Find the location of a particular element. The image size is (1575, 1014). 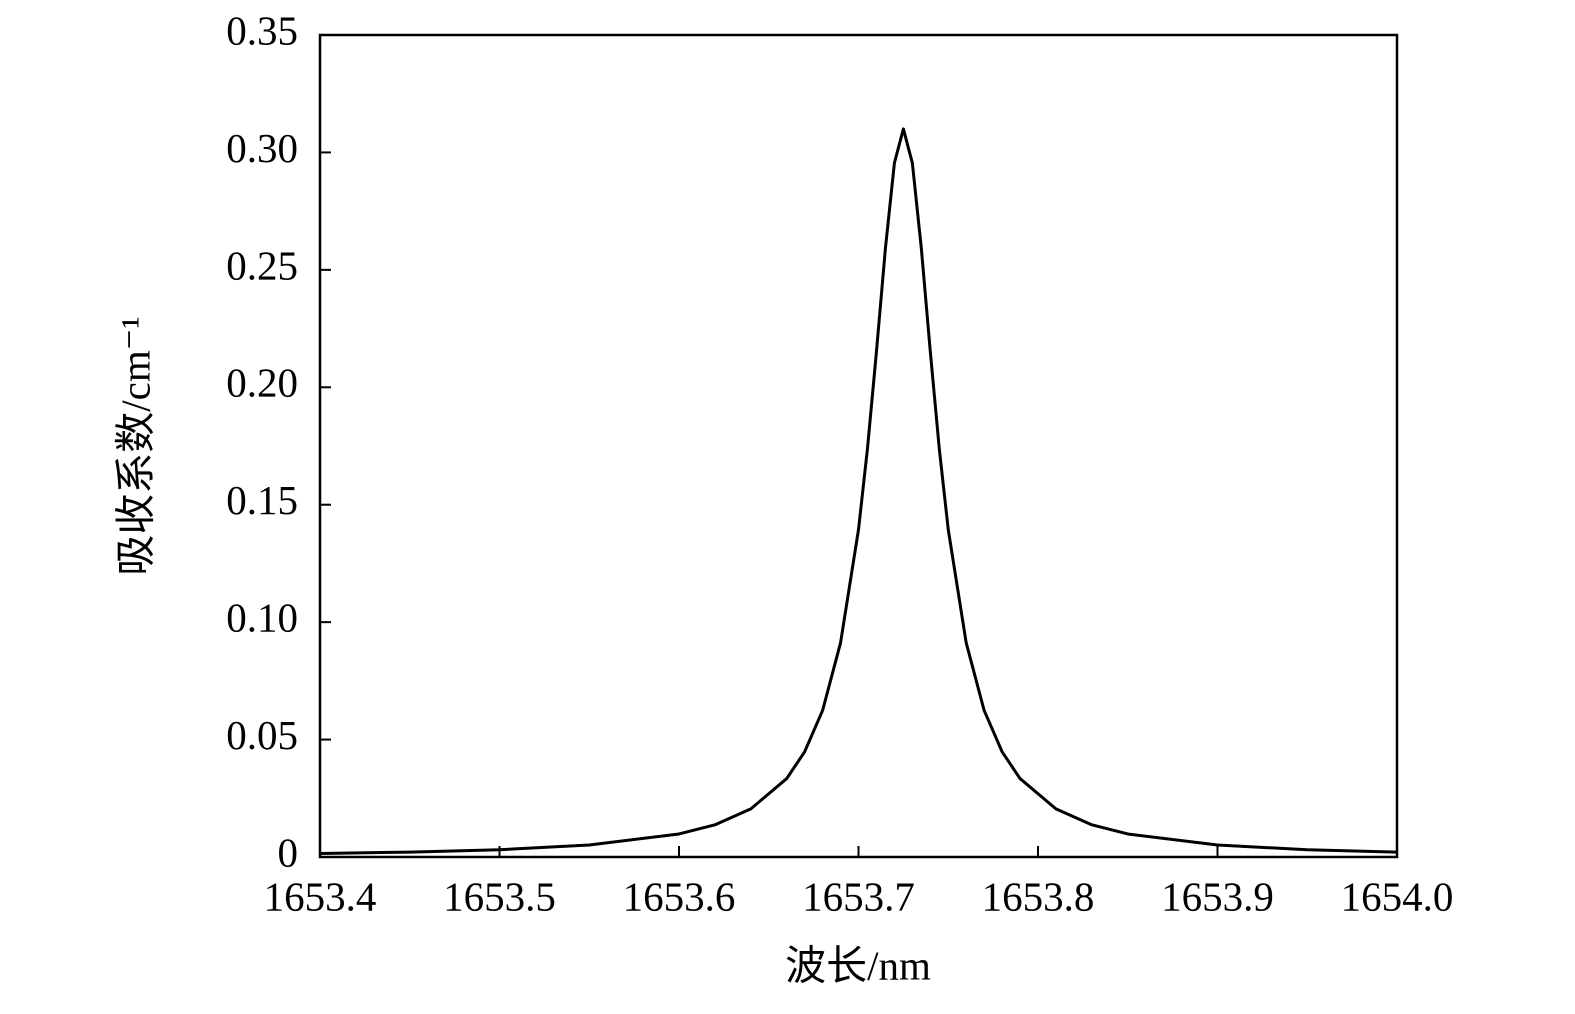

x-axis-label: 波长/nm is located at coordinates (858, 965).